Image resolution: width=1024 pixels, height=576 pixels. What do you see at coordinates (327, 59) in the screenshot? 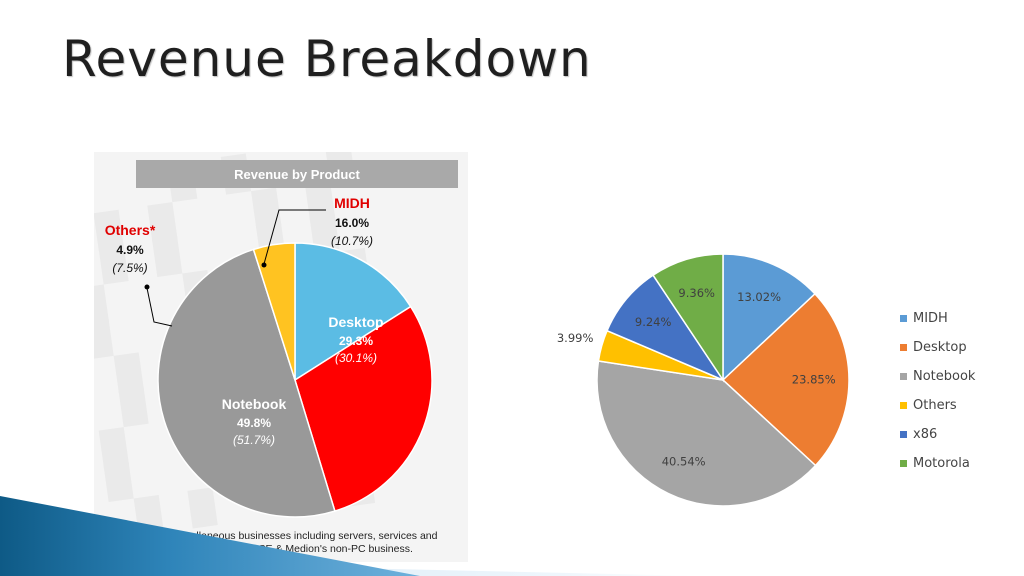
I see `slide-title: Revenue Breakdown` at bounding box center [327, 59].